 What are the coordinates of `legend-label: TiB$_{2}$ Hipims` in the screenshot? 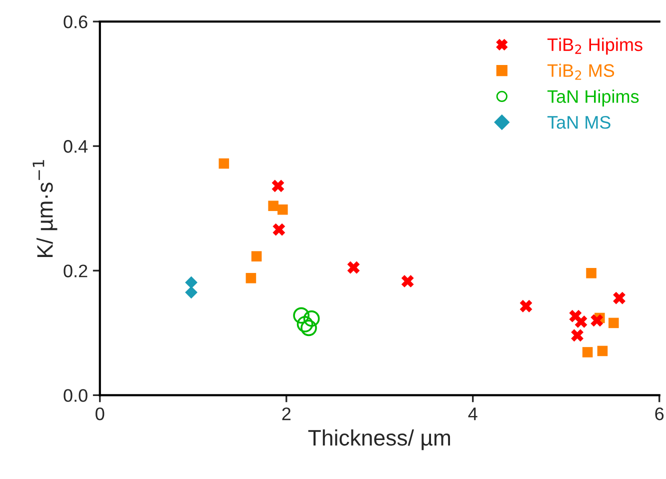 It's located at (594, 46).